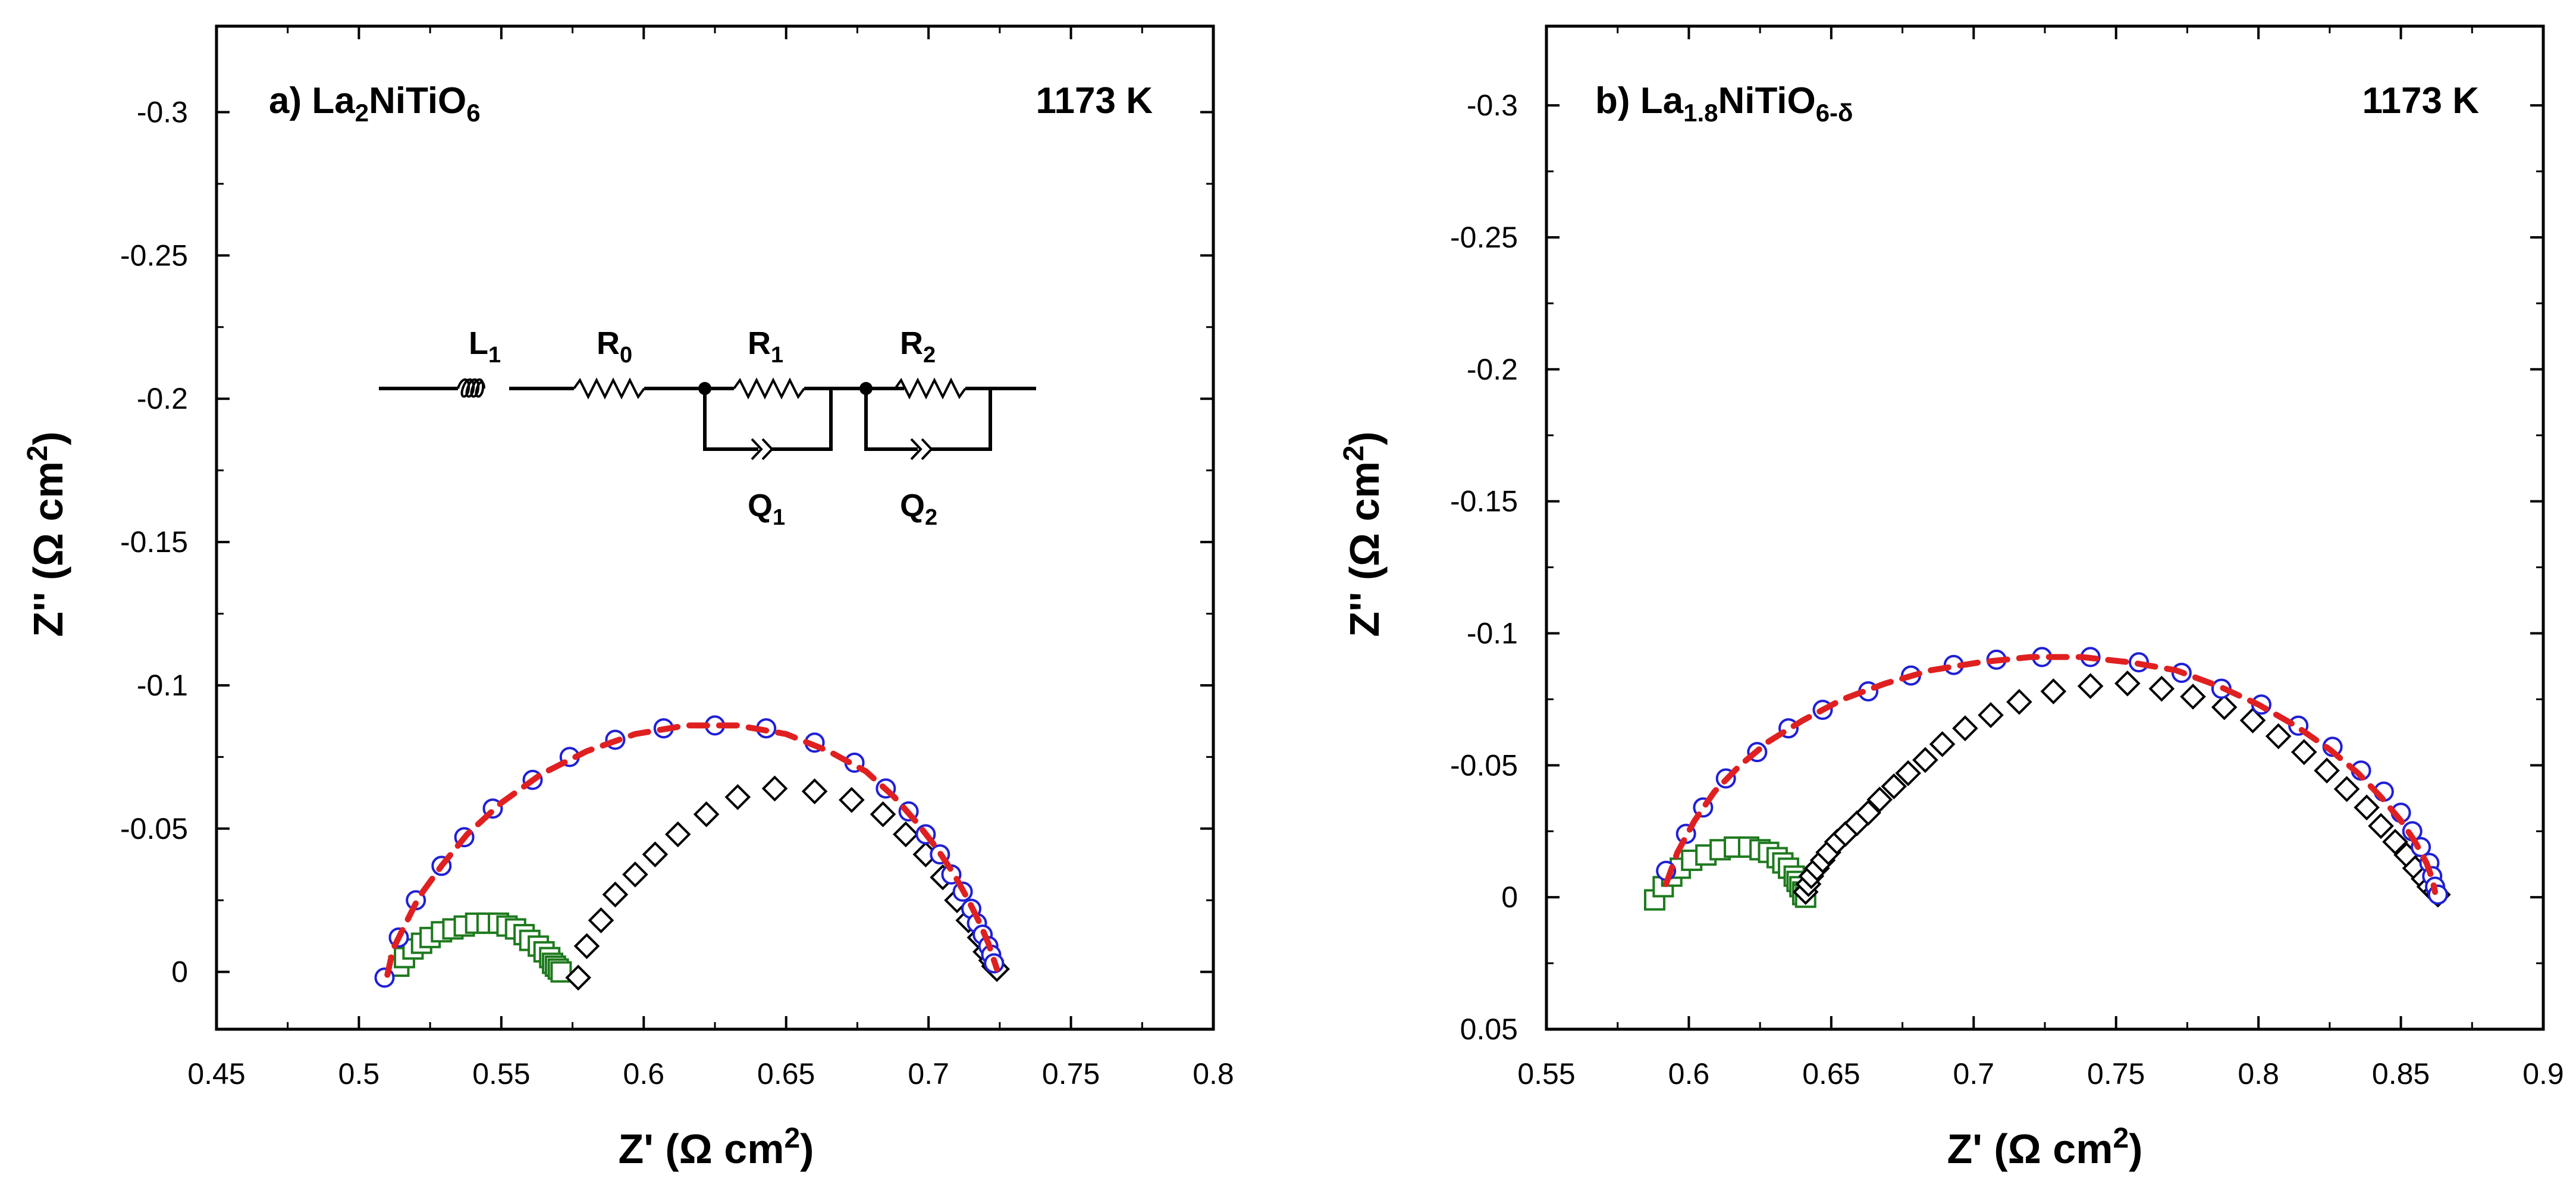 This screenshot has height=1197, width=2576. Describe the element at coordinates (2420, 100) in the screenshot. I see `panel-b-temperature: 1173 K` at that location.